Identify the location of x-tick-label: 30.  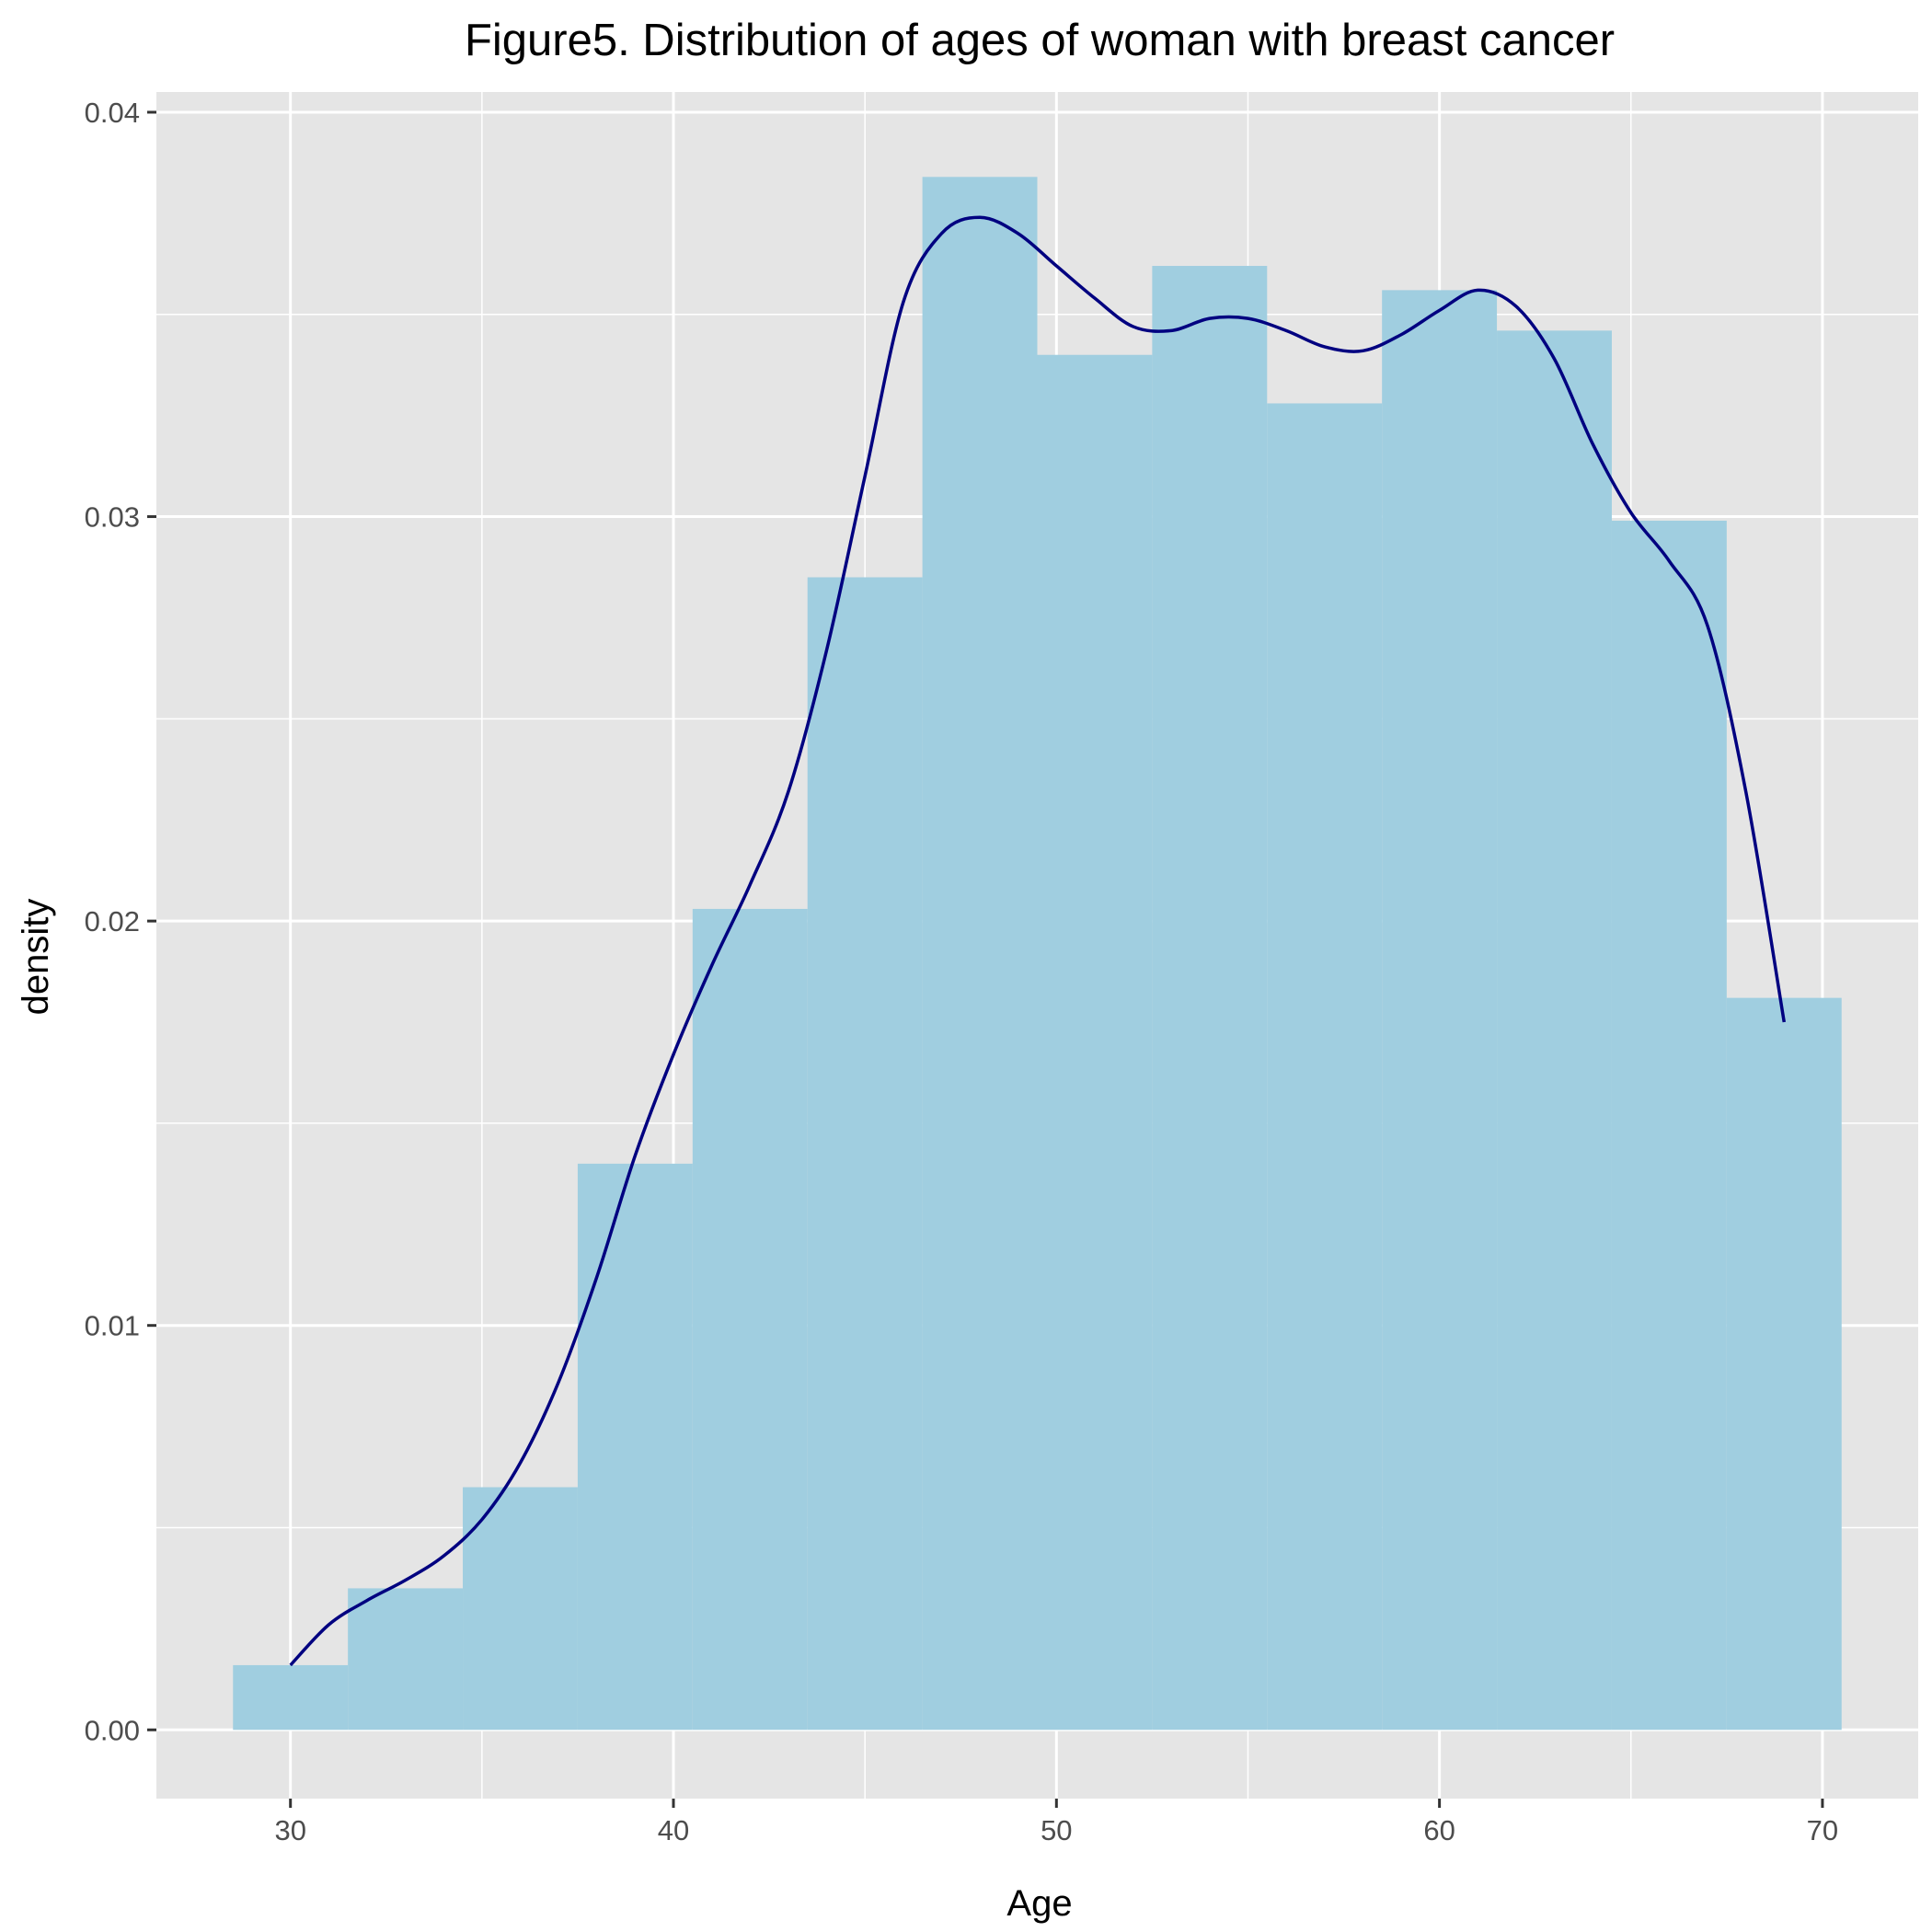
(289, 1830).